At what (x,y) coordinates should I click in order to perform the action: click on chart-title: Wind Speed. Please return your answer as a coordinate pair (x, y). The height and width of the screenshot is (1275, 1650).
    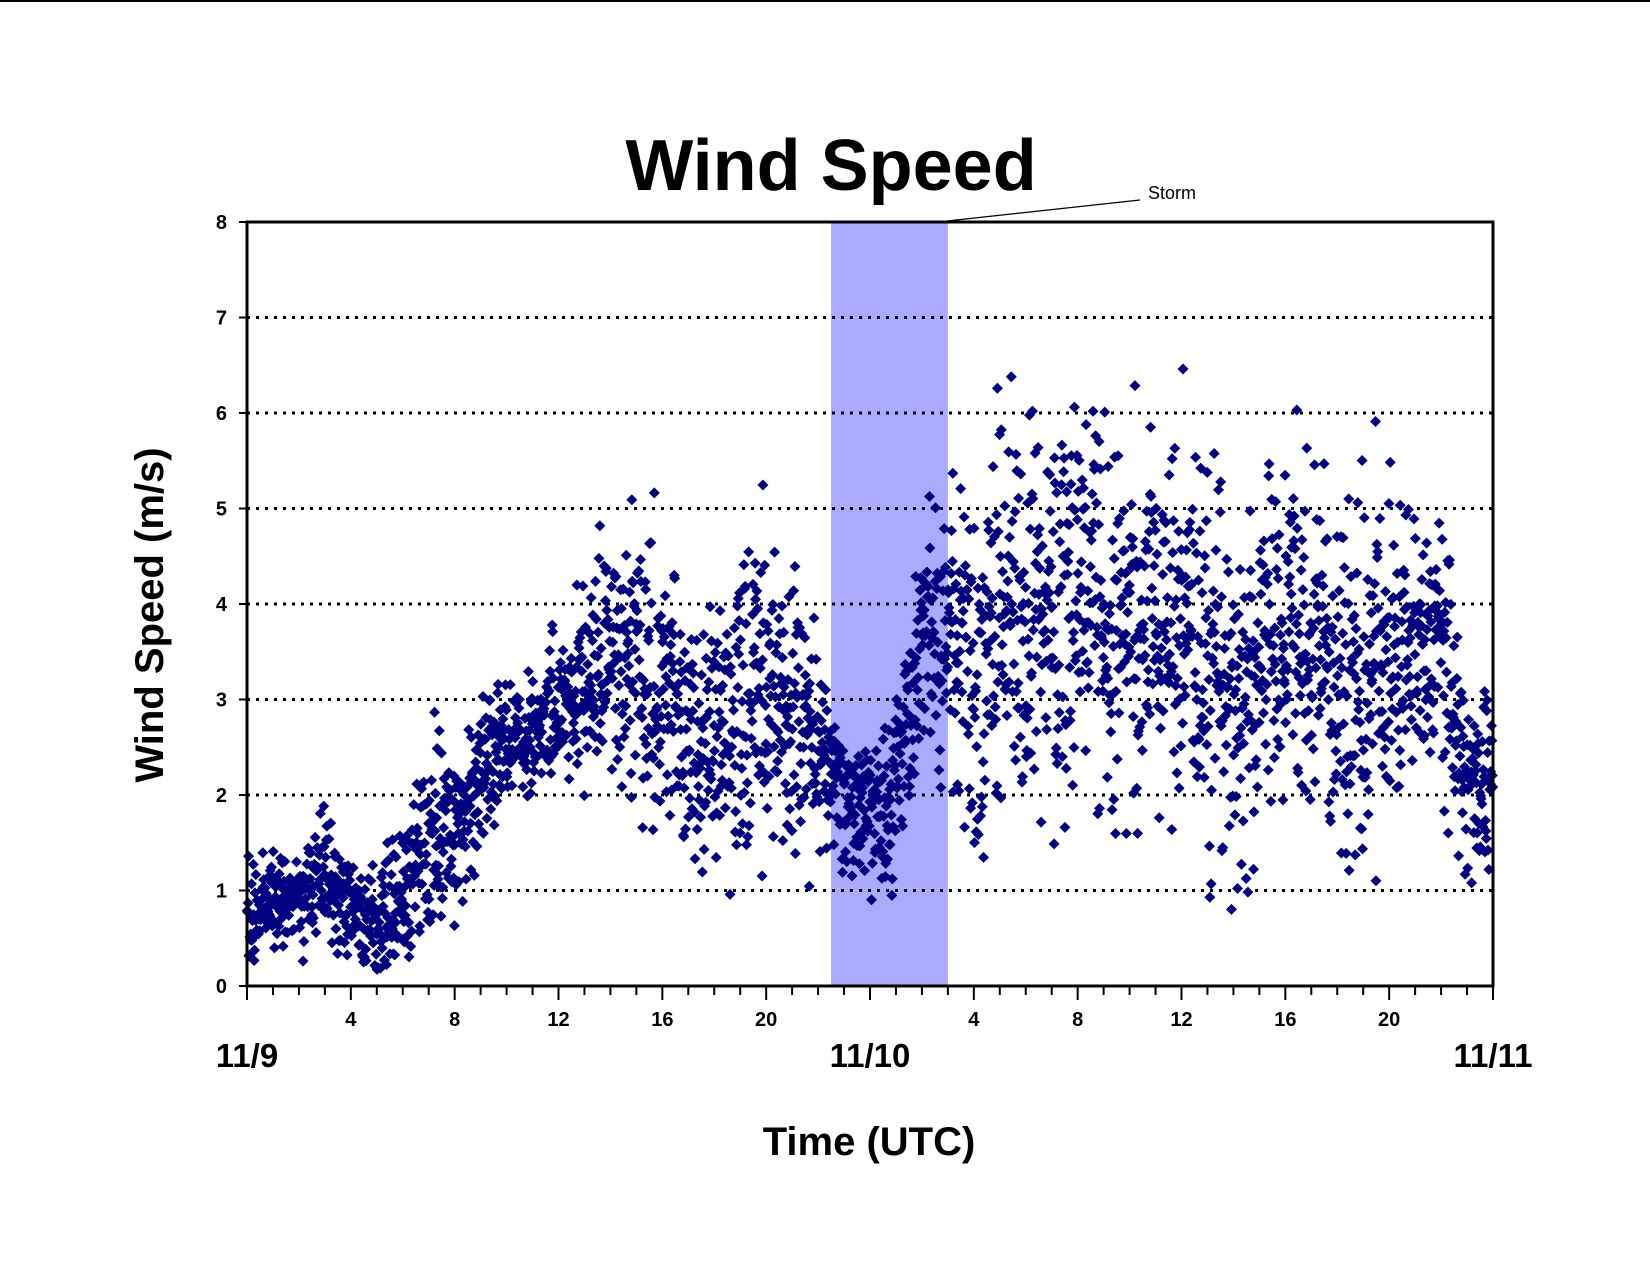
    Looking at the image, I should click on (830, 166).